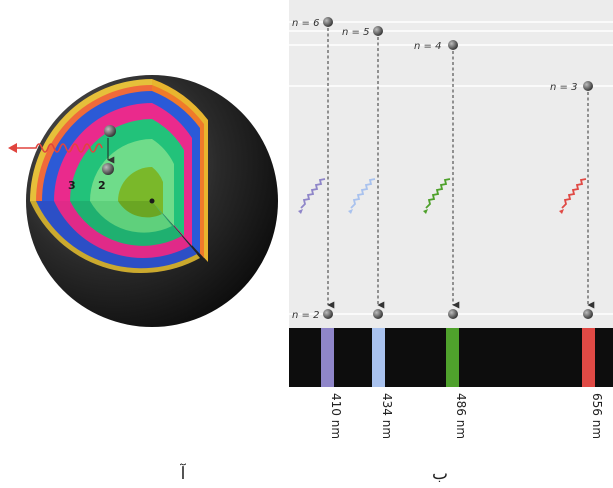 This screenshot has width=613, height=488. I want to click on electron-outer, so click(110, 131).